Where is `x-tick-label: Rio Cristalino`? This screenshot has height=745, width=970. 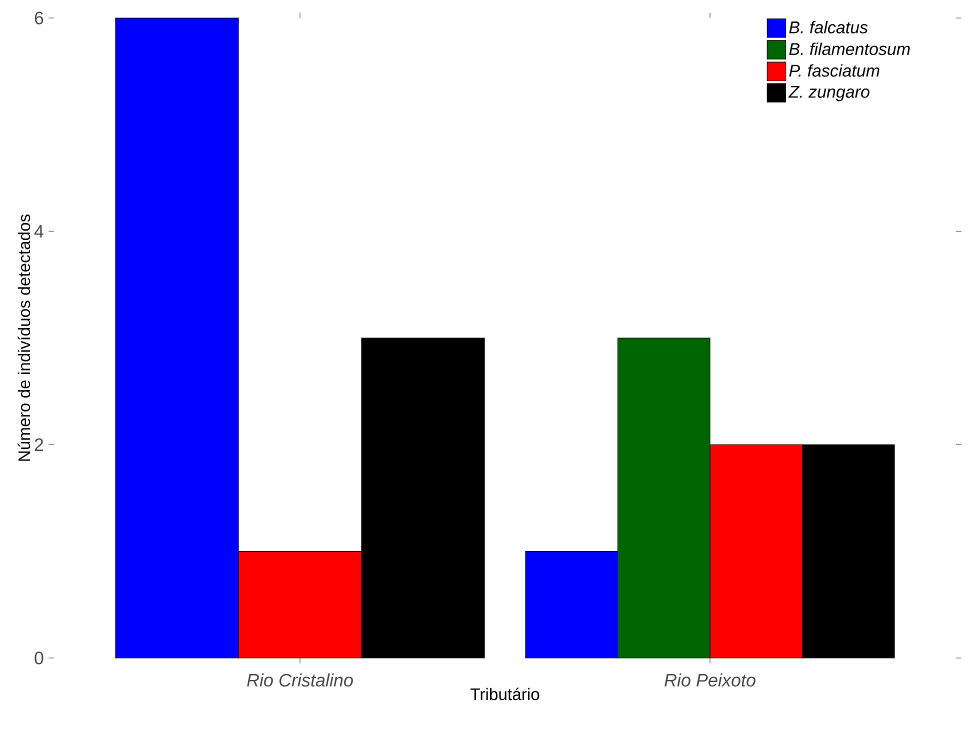
x-tick-label: Rio Cristalino is located at coordinates (300, 680).